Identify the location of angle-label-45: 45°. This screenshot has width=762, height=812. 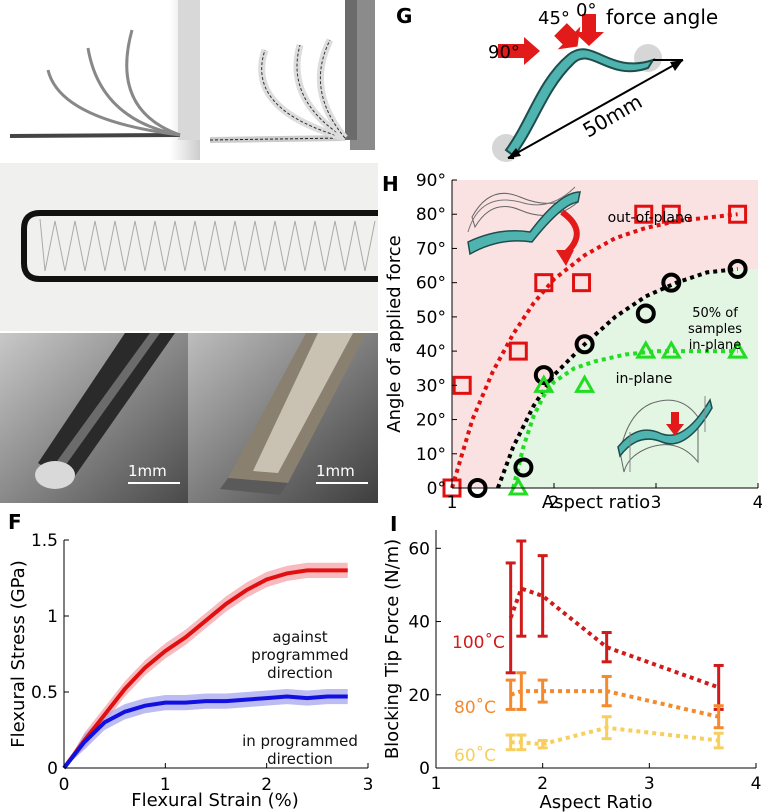
(554, 18).